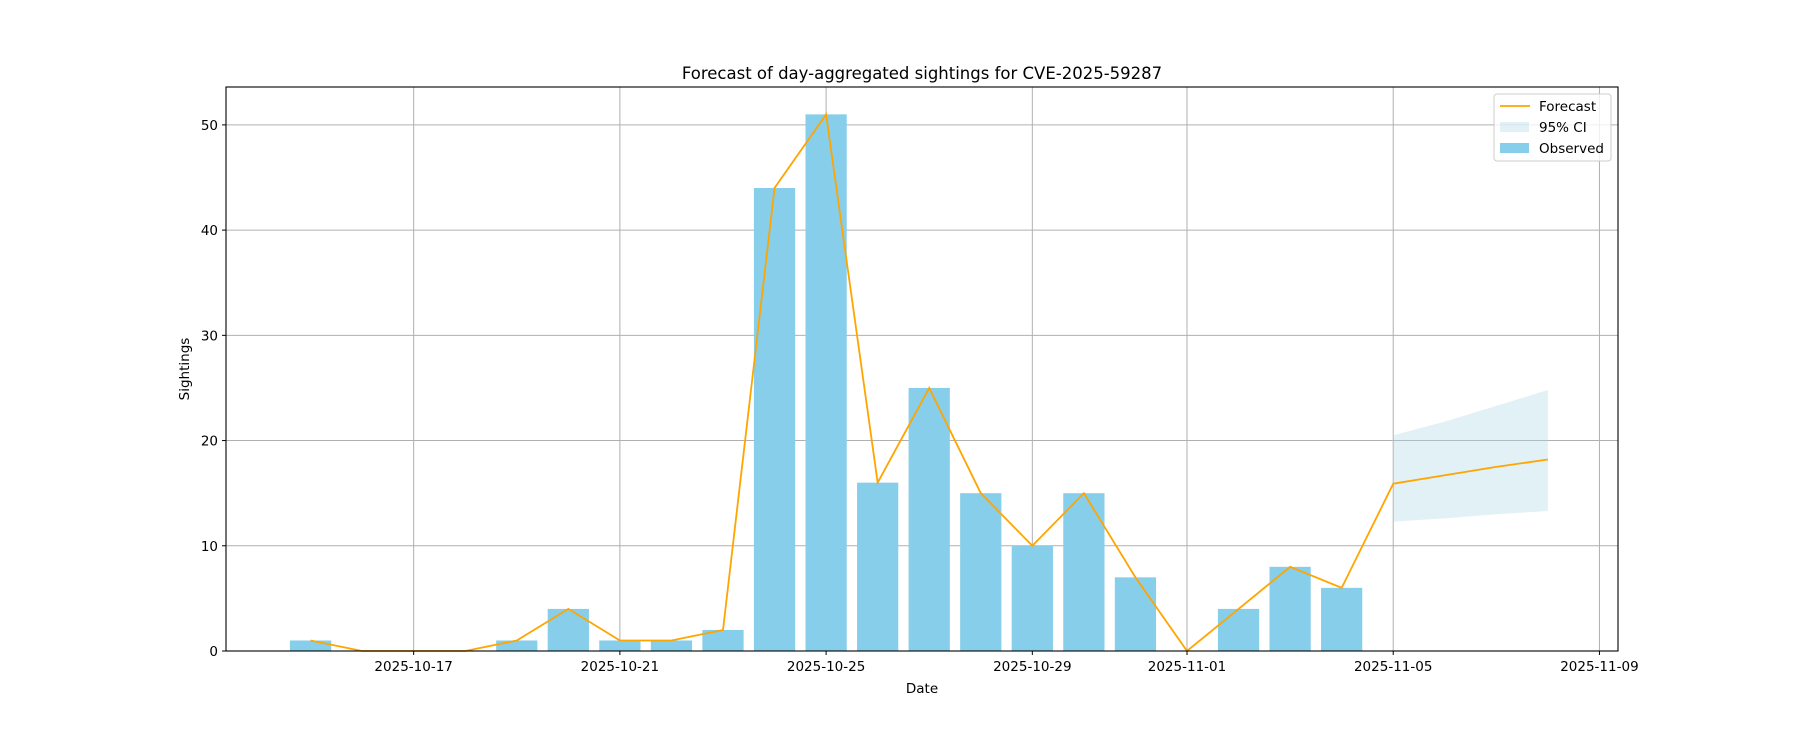 The height and width of the screenshot is (731, 1797). I want to click on legend-ci-swatch, so click(1514, 127).